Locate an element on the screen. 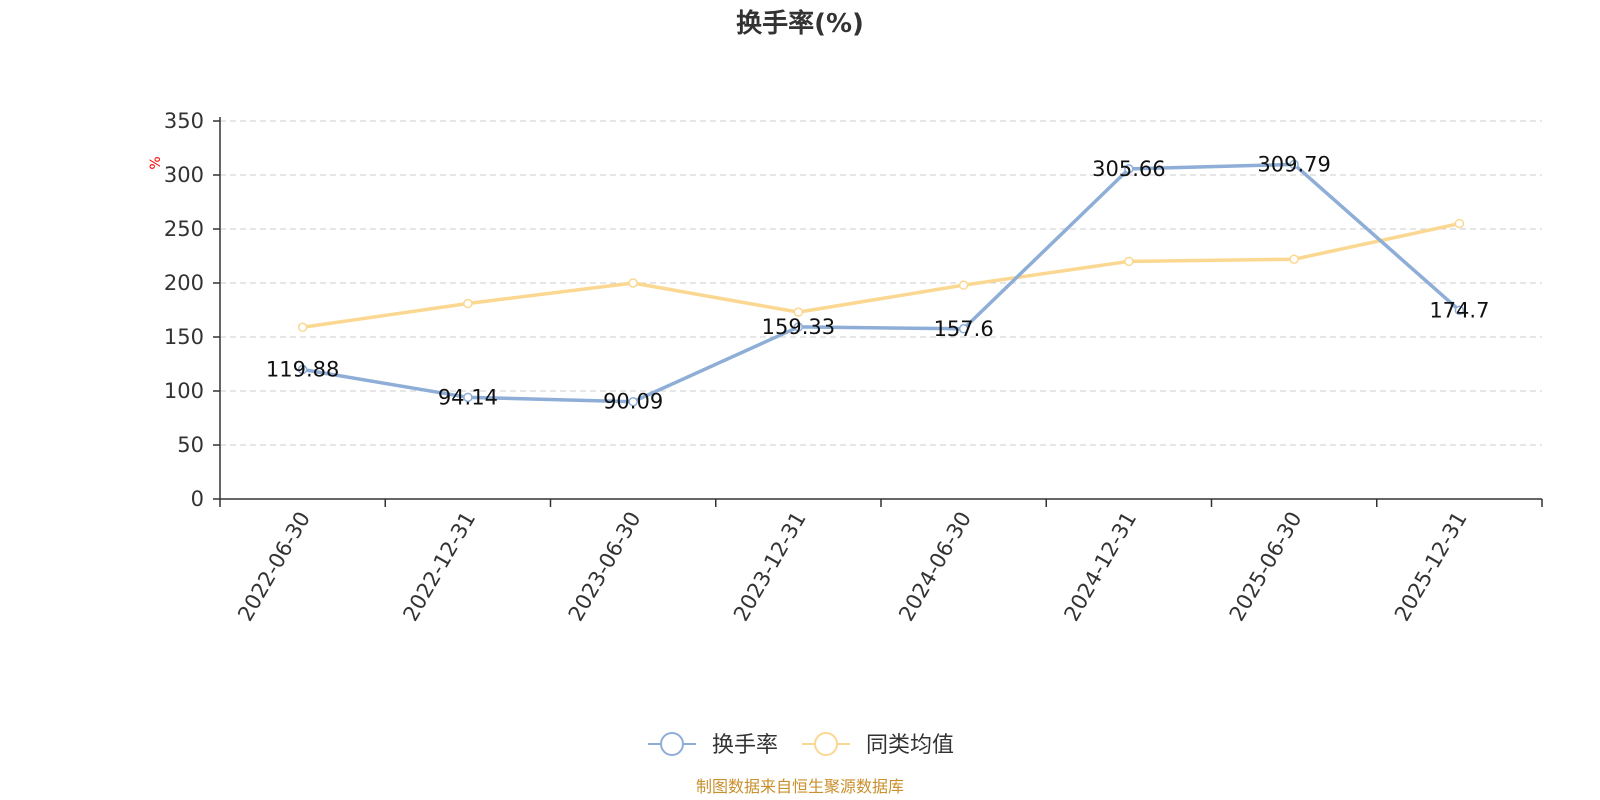  y-tick-label: 0 is located at coordinates (197, 499).